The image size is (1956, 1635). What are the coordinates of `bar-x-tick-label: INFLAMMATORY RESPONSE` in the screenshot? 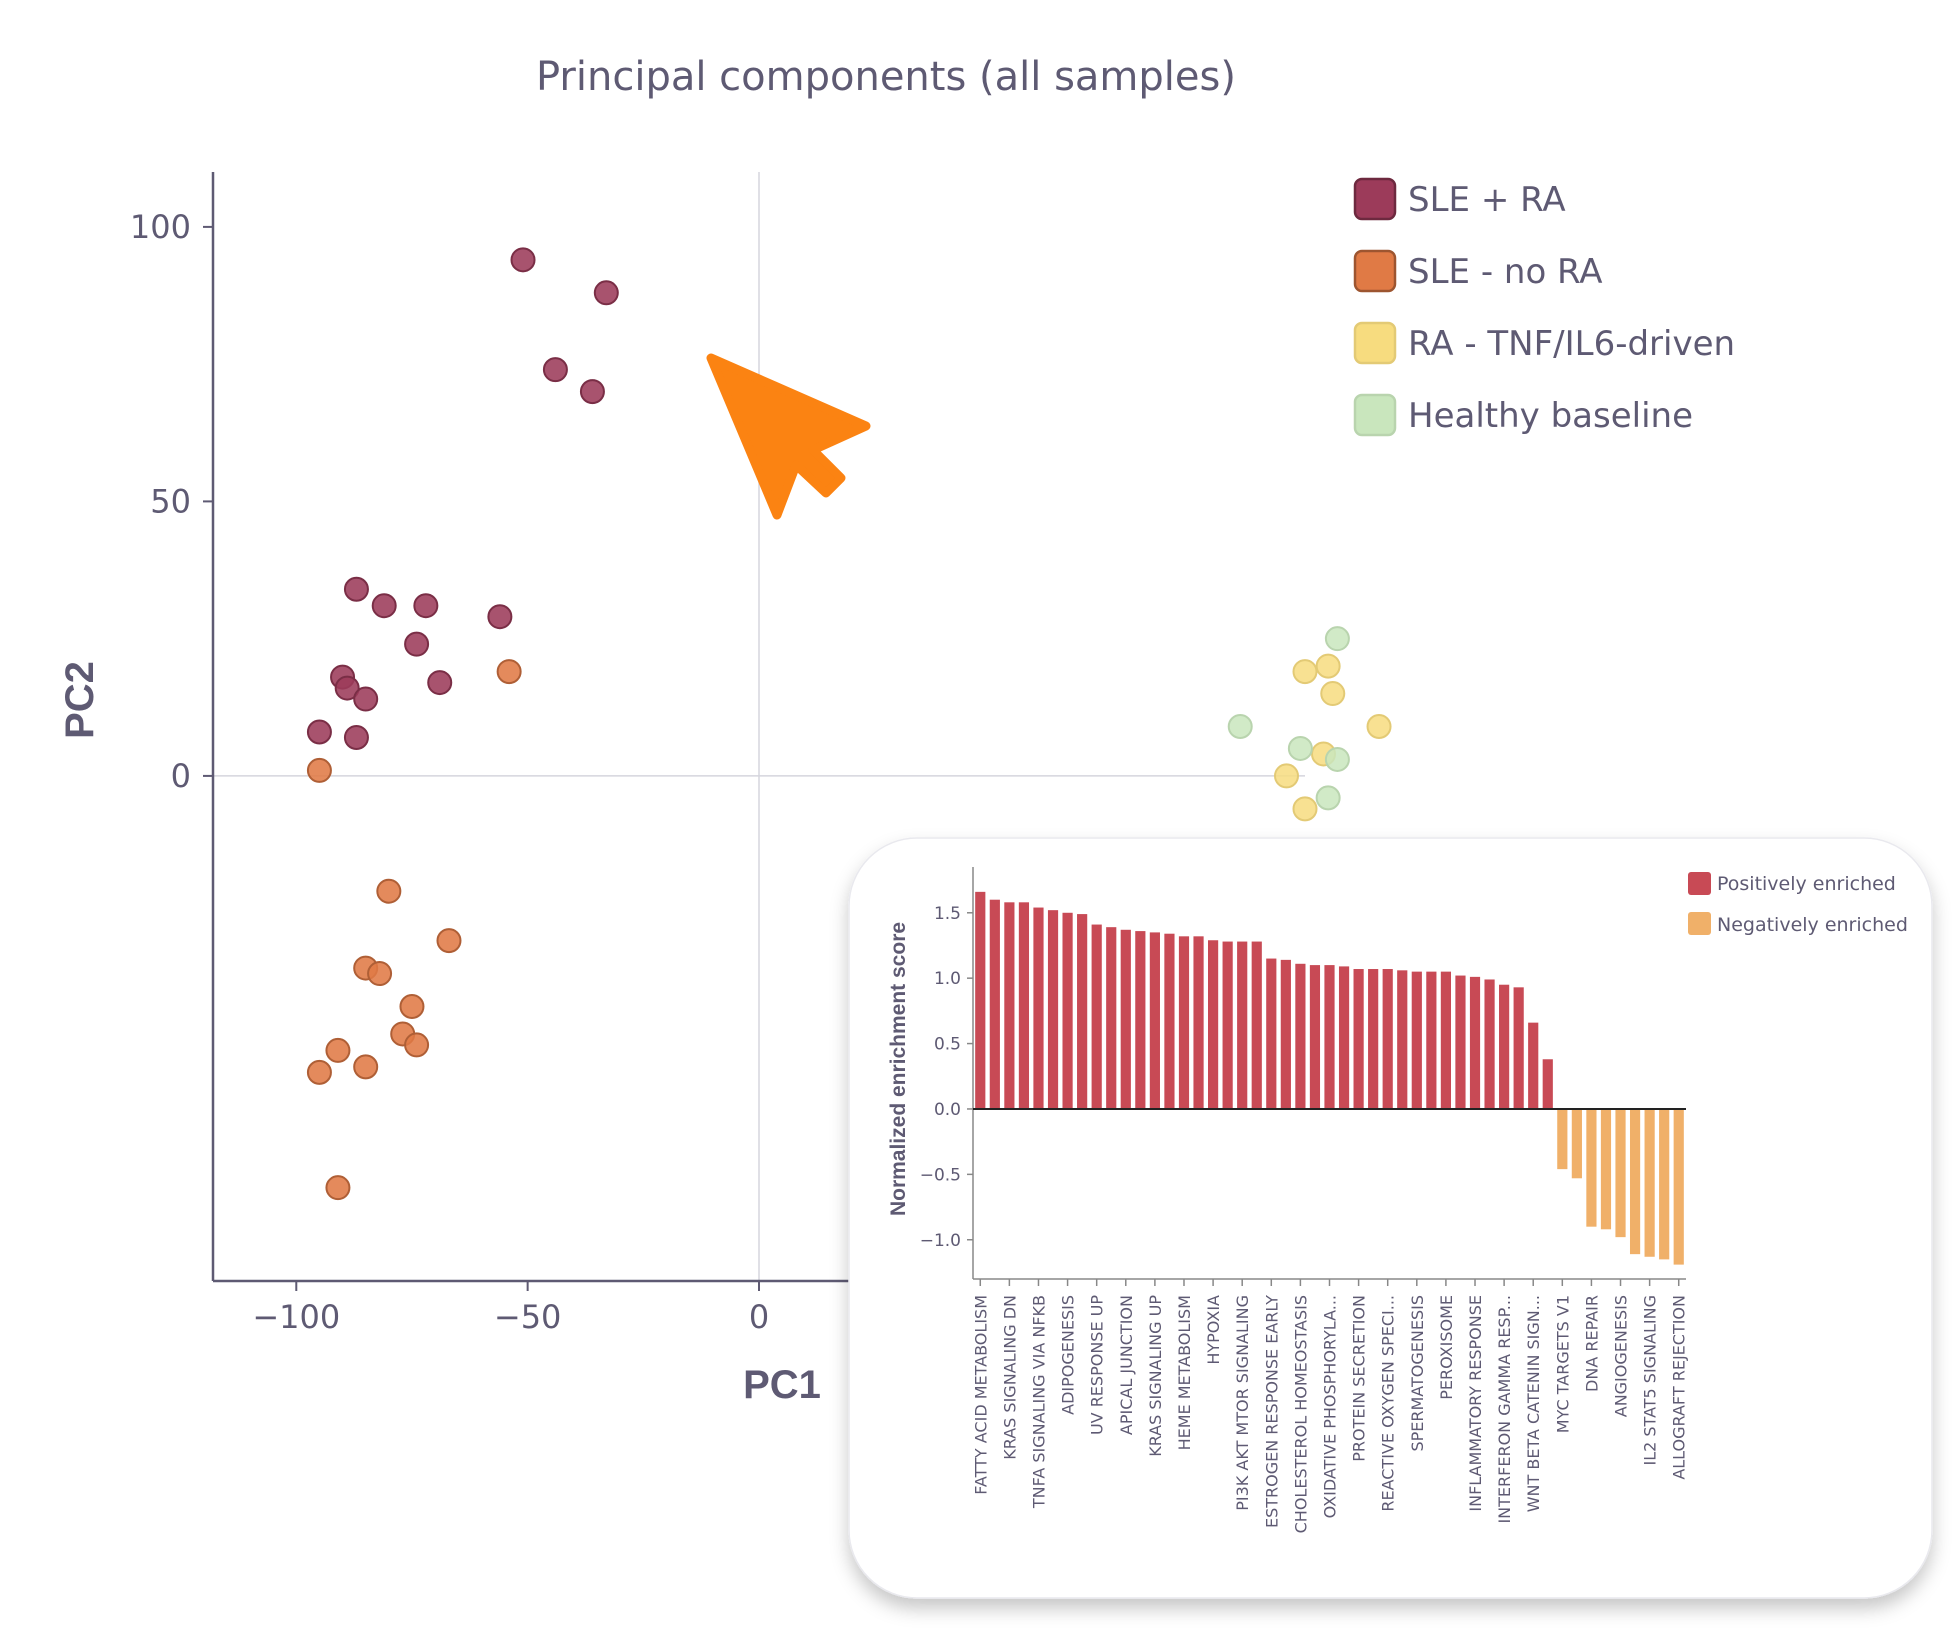 It's located at (1475, 1403).